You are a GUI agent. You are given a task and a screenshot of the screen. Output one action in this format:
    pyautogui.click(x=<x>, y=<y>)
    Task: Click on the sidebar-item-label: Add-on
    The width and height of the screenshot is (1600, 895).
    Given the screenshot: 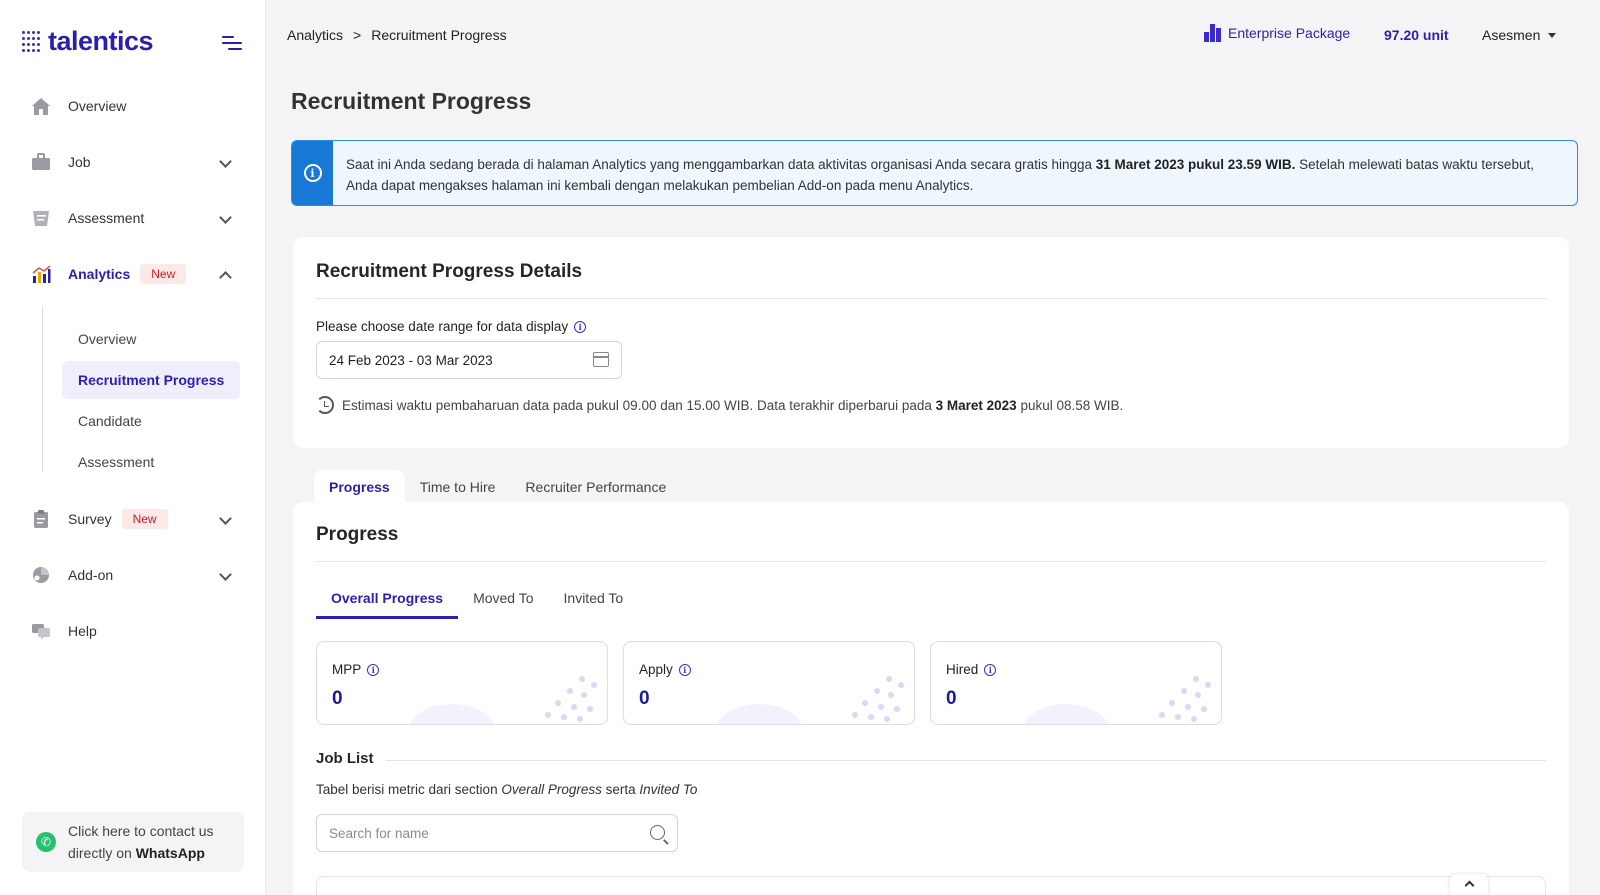 What is the action you would take?
    pyautogui.click(x=91, y=575)
    